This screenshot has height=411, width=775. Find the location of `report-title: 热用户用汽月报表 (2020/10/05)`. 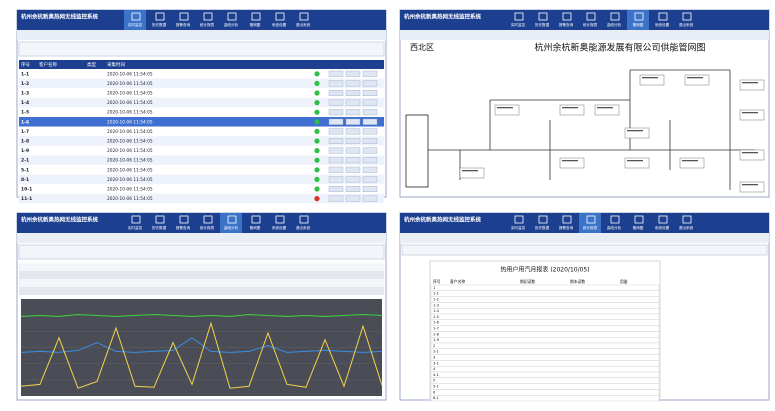

report-title: 热用户用汽月报表 (2020/10/05) is located at coordinates (544, 270).